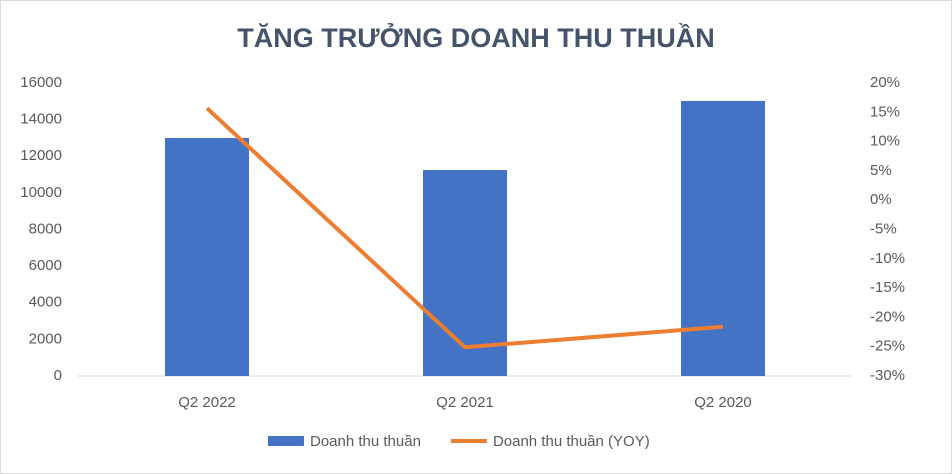  What do you see at coordinates (881, 170) in the screenshot?
I see `y2-tick-label: 5%` at bounding box center [881, 170].